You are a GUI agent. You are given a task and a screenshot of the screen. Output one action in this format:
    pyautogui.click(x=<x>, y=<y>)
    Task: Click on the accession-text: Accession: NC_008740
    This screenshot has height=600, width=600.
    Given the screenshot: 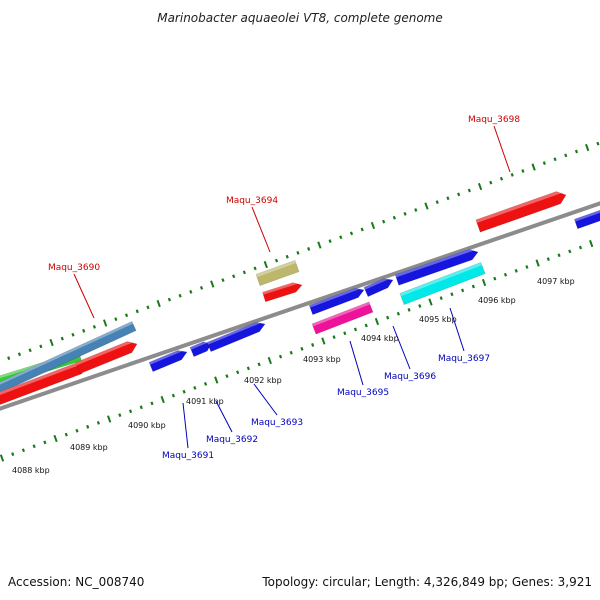 What is the action you would take?
    pyautogui.click(x=76, y=582)
    